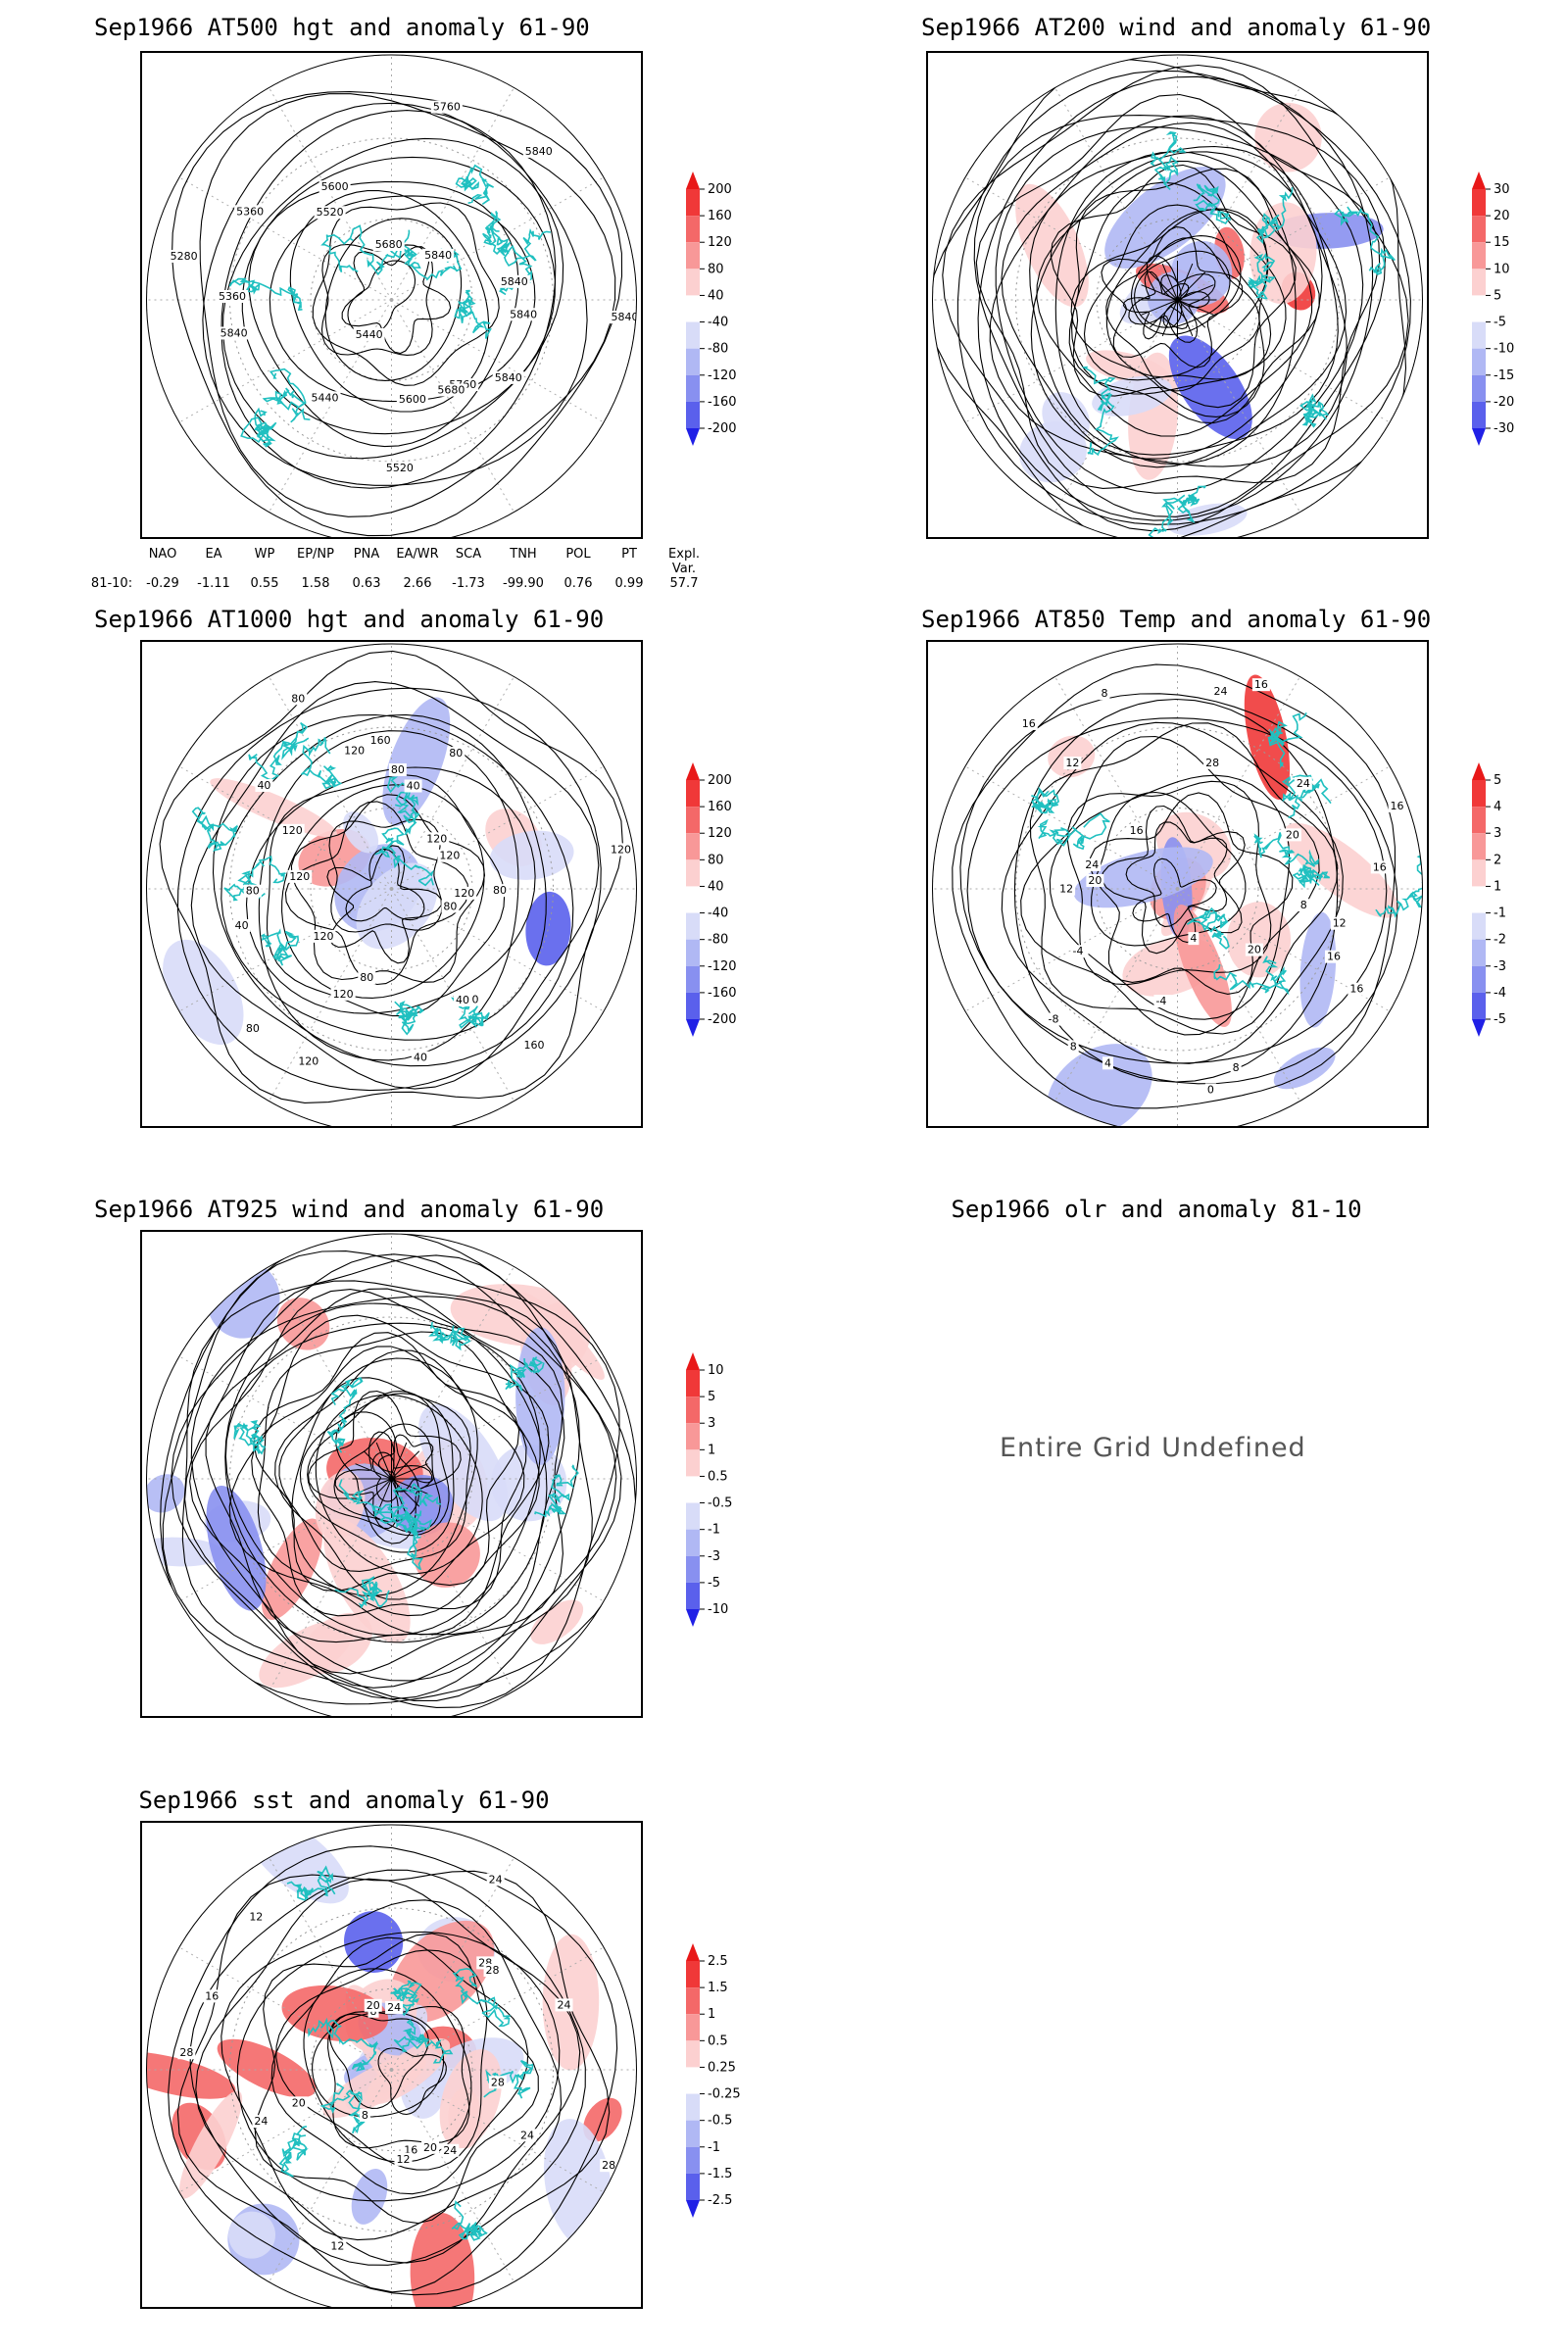  Describe the element at coordinates (722, 1019) in the screenshot. I see `colorbar-tick-label: -200` at that location.